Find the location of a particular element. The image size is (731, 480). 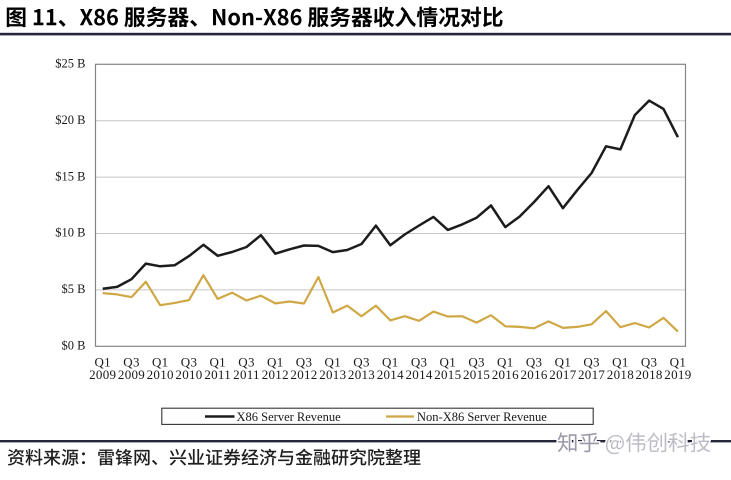

svg-text: $0 B is located at coordinates (74, 346).